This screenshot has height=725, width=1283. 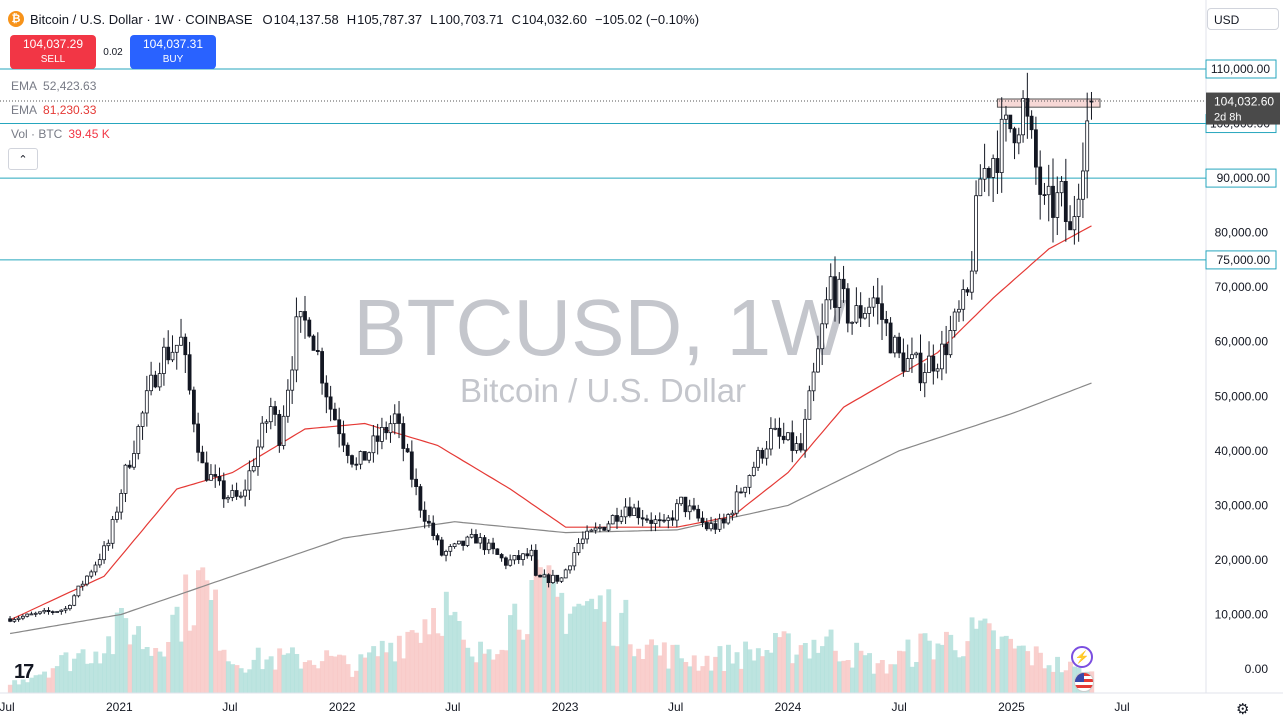 What do you see at coordinates (23, 159) in the screenshot?
I see `collapse-legend-button: ⌃` at bounding box center [23, 159].